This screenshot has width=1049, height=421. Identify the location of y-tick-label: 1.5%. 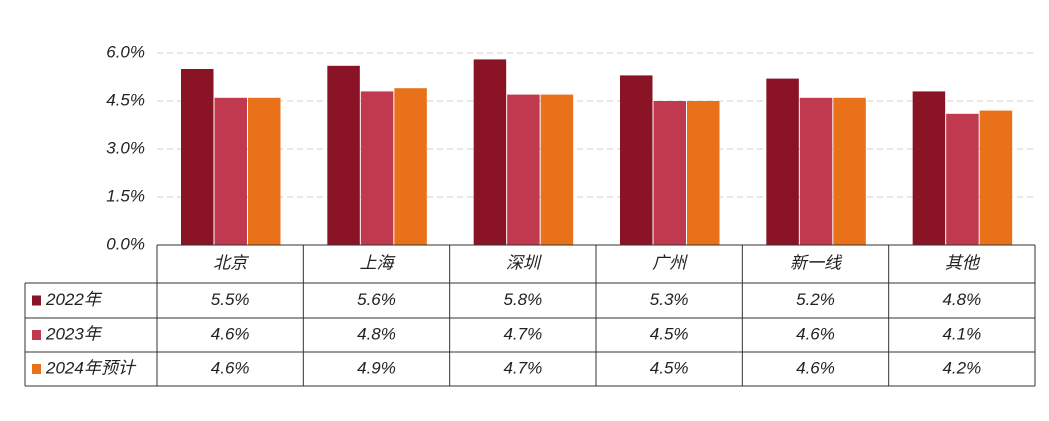
(125, 195).